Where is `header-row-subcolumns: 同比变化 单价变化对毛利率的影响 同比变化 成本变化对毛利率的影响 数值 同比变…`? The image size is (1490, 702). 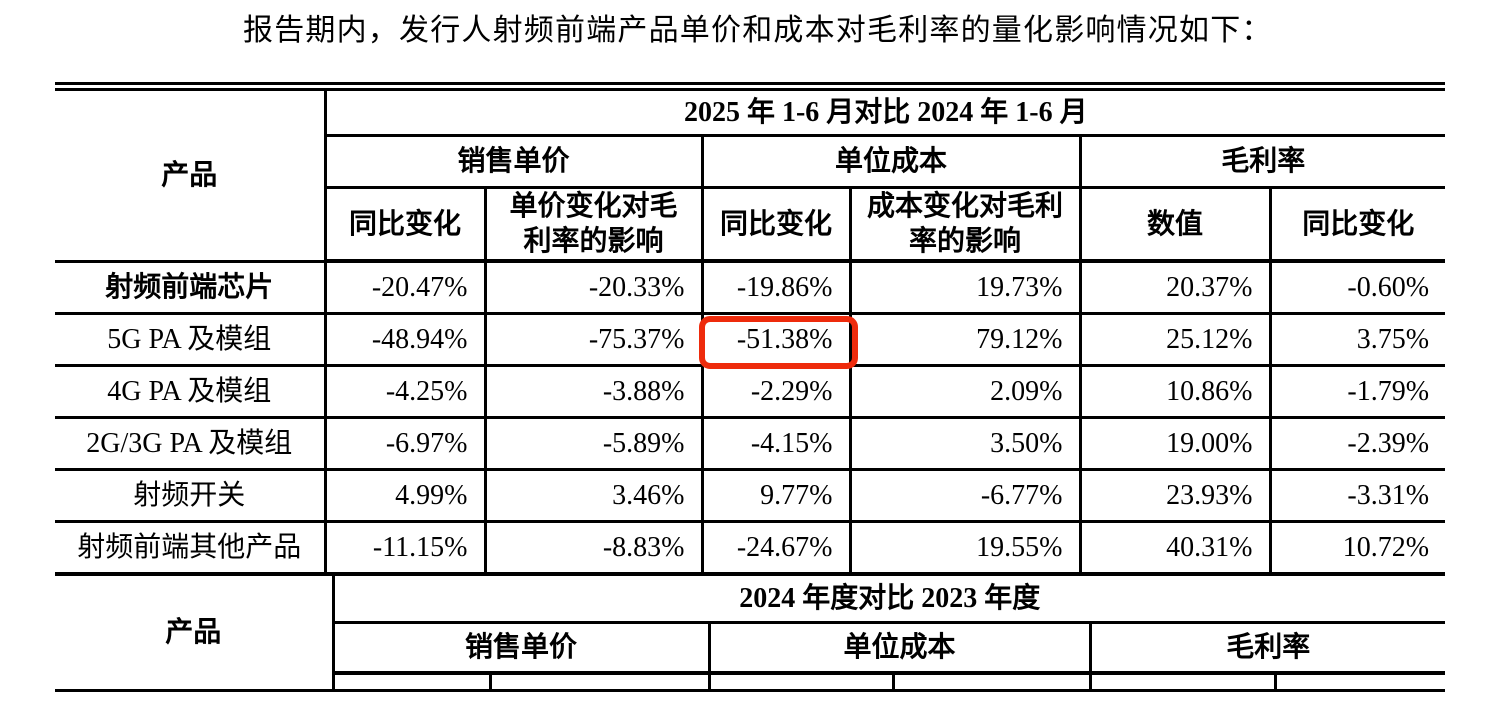 header-row-subcolumns: 同比变化 单价变化对毛利率的影响 同比变化 成本变化对毛利率的影响 数值 同比变… is located at coordinates (750, 224).